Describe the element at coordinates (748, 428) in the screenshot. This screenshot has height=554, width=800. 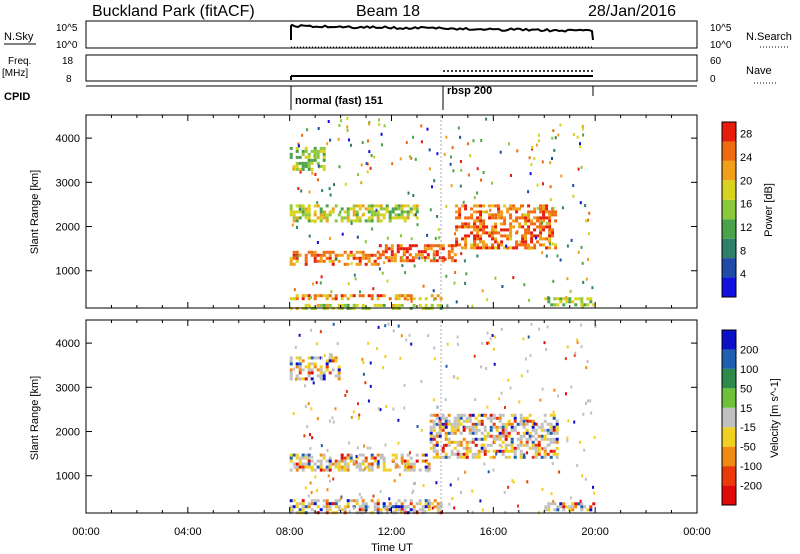
I see `velocity-colorbar-tick-label: -15` at that location.